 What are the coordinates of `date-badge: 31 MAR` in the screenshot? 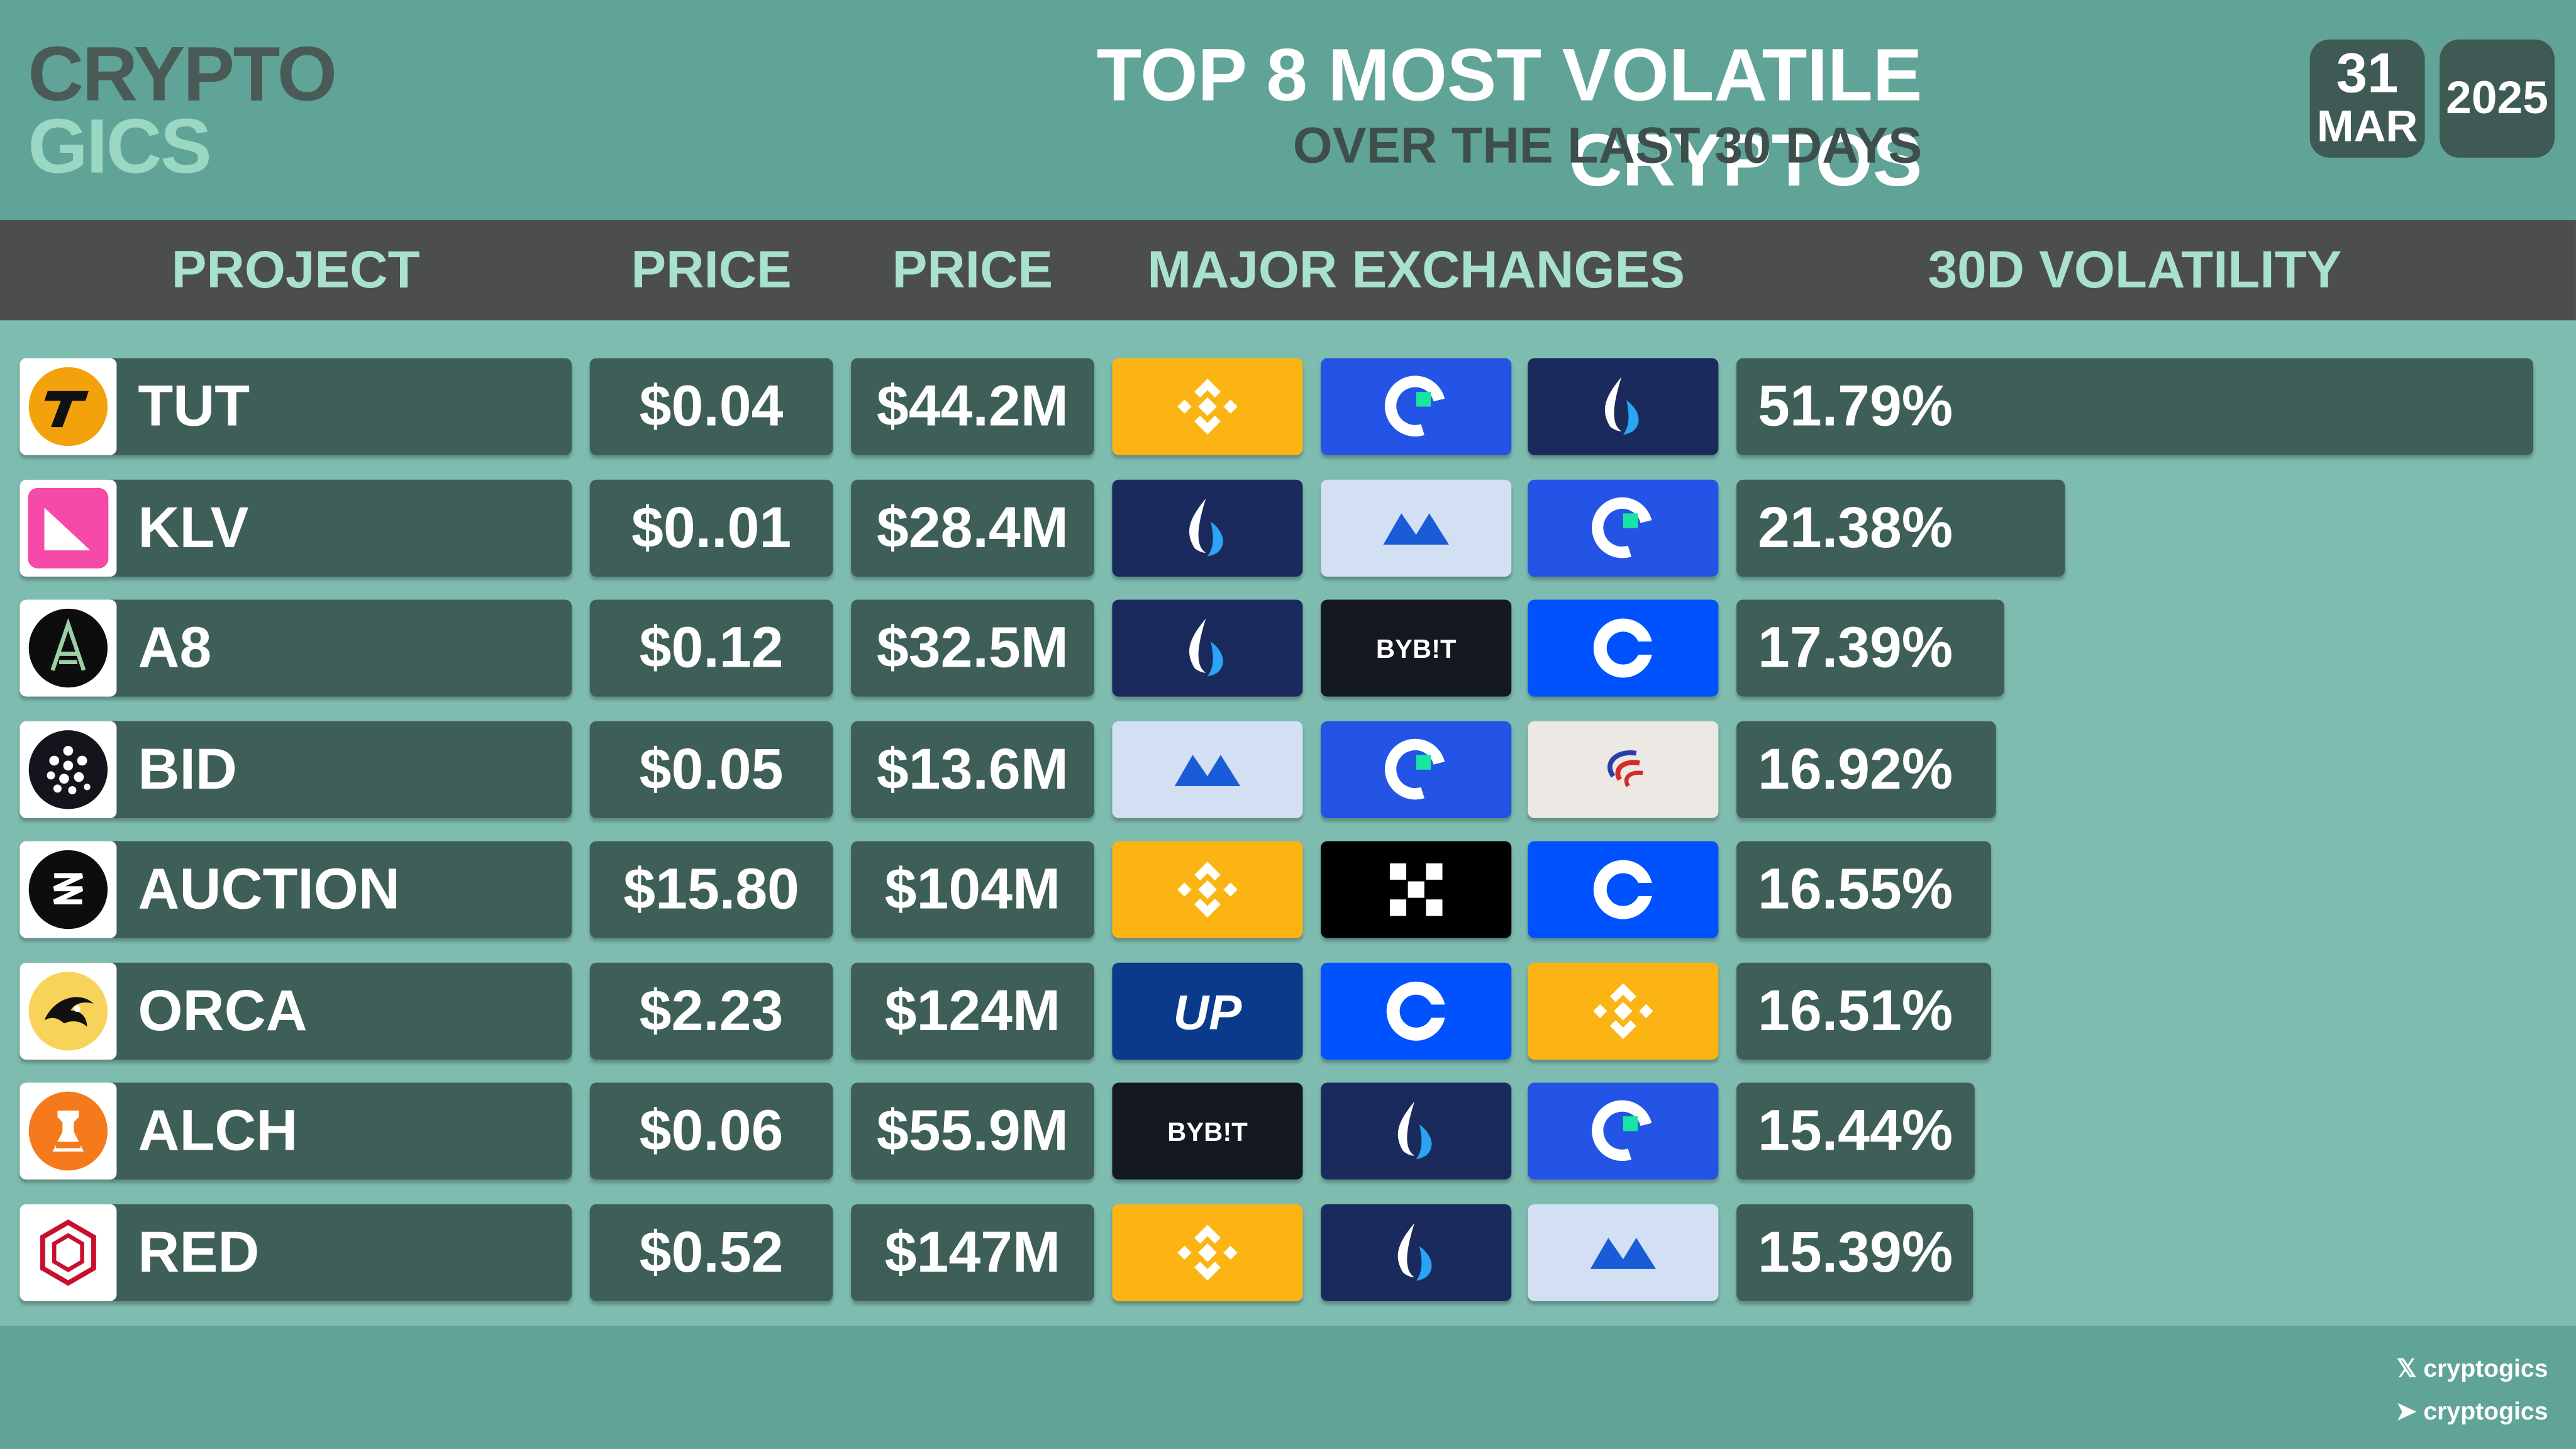 It's located at (2367, 98).